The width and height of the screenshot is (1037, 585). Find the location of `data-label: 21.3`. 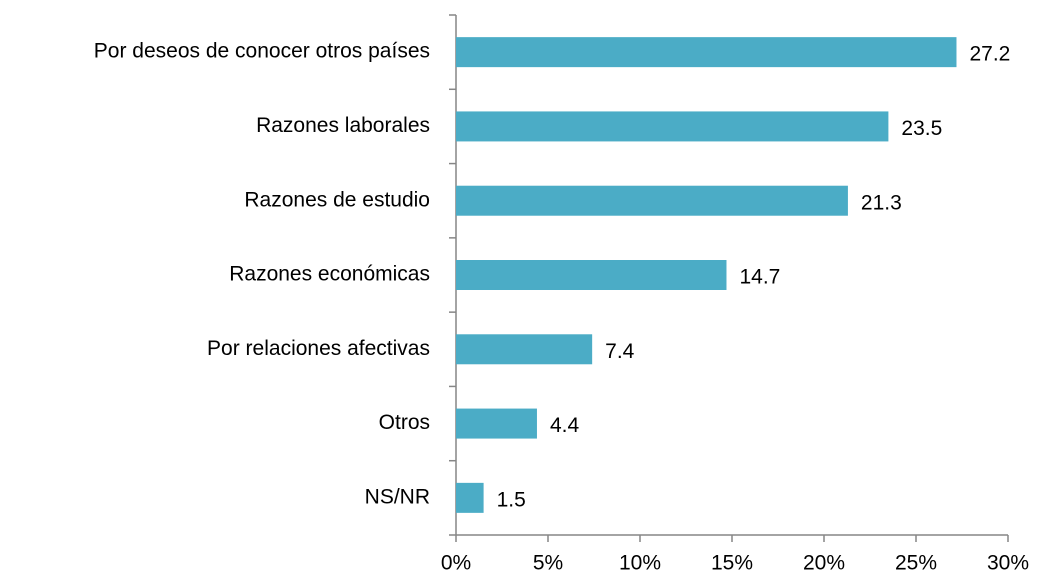

data-label: 21.3 is located at coordinates (881, 202).